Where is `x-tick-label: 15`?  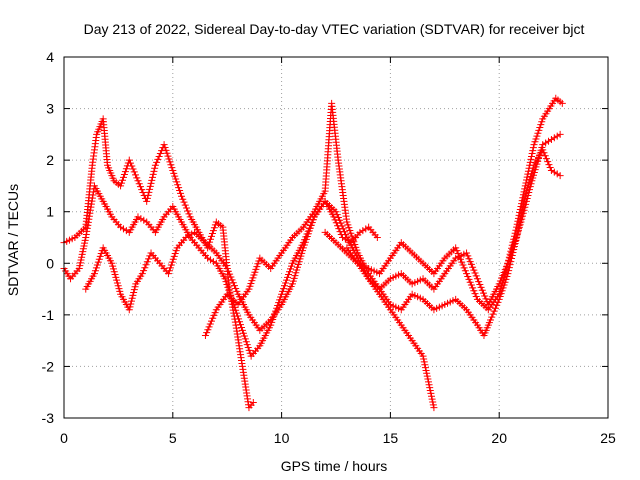
x-tick-label: 15 is located at coordinates (391, 438).